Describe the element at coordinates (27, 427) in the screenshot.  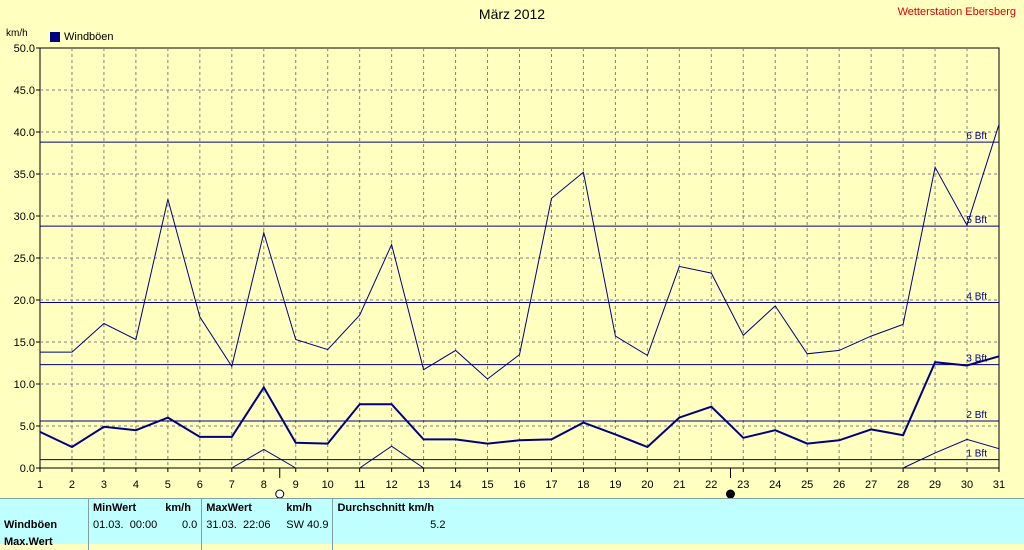
I see `y-tick-label: 5.0` at that location.